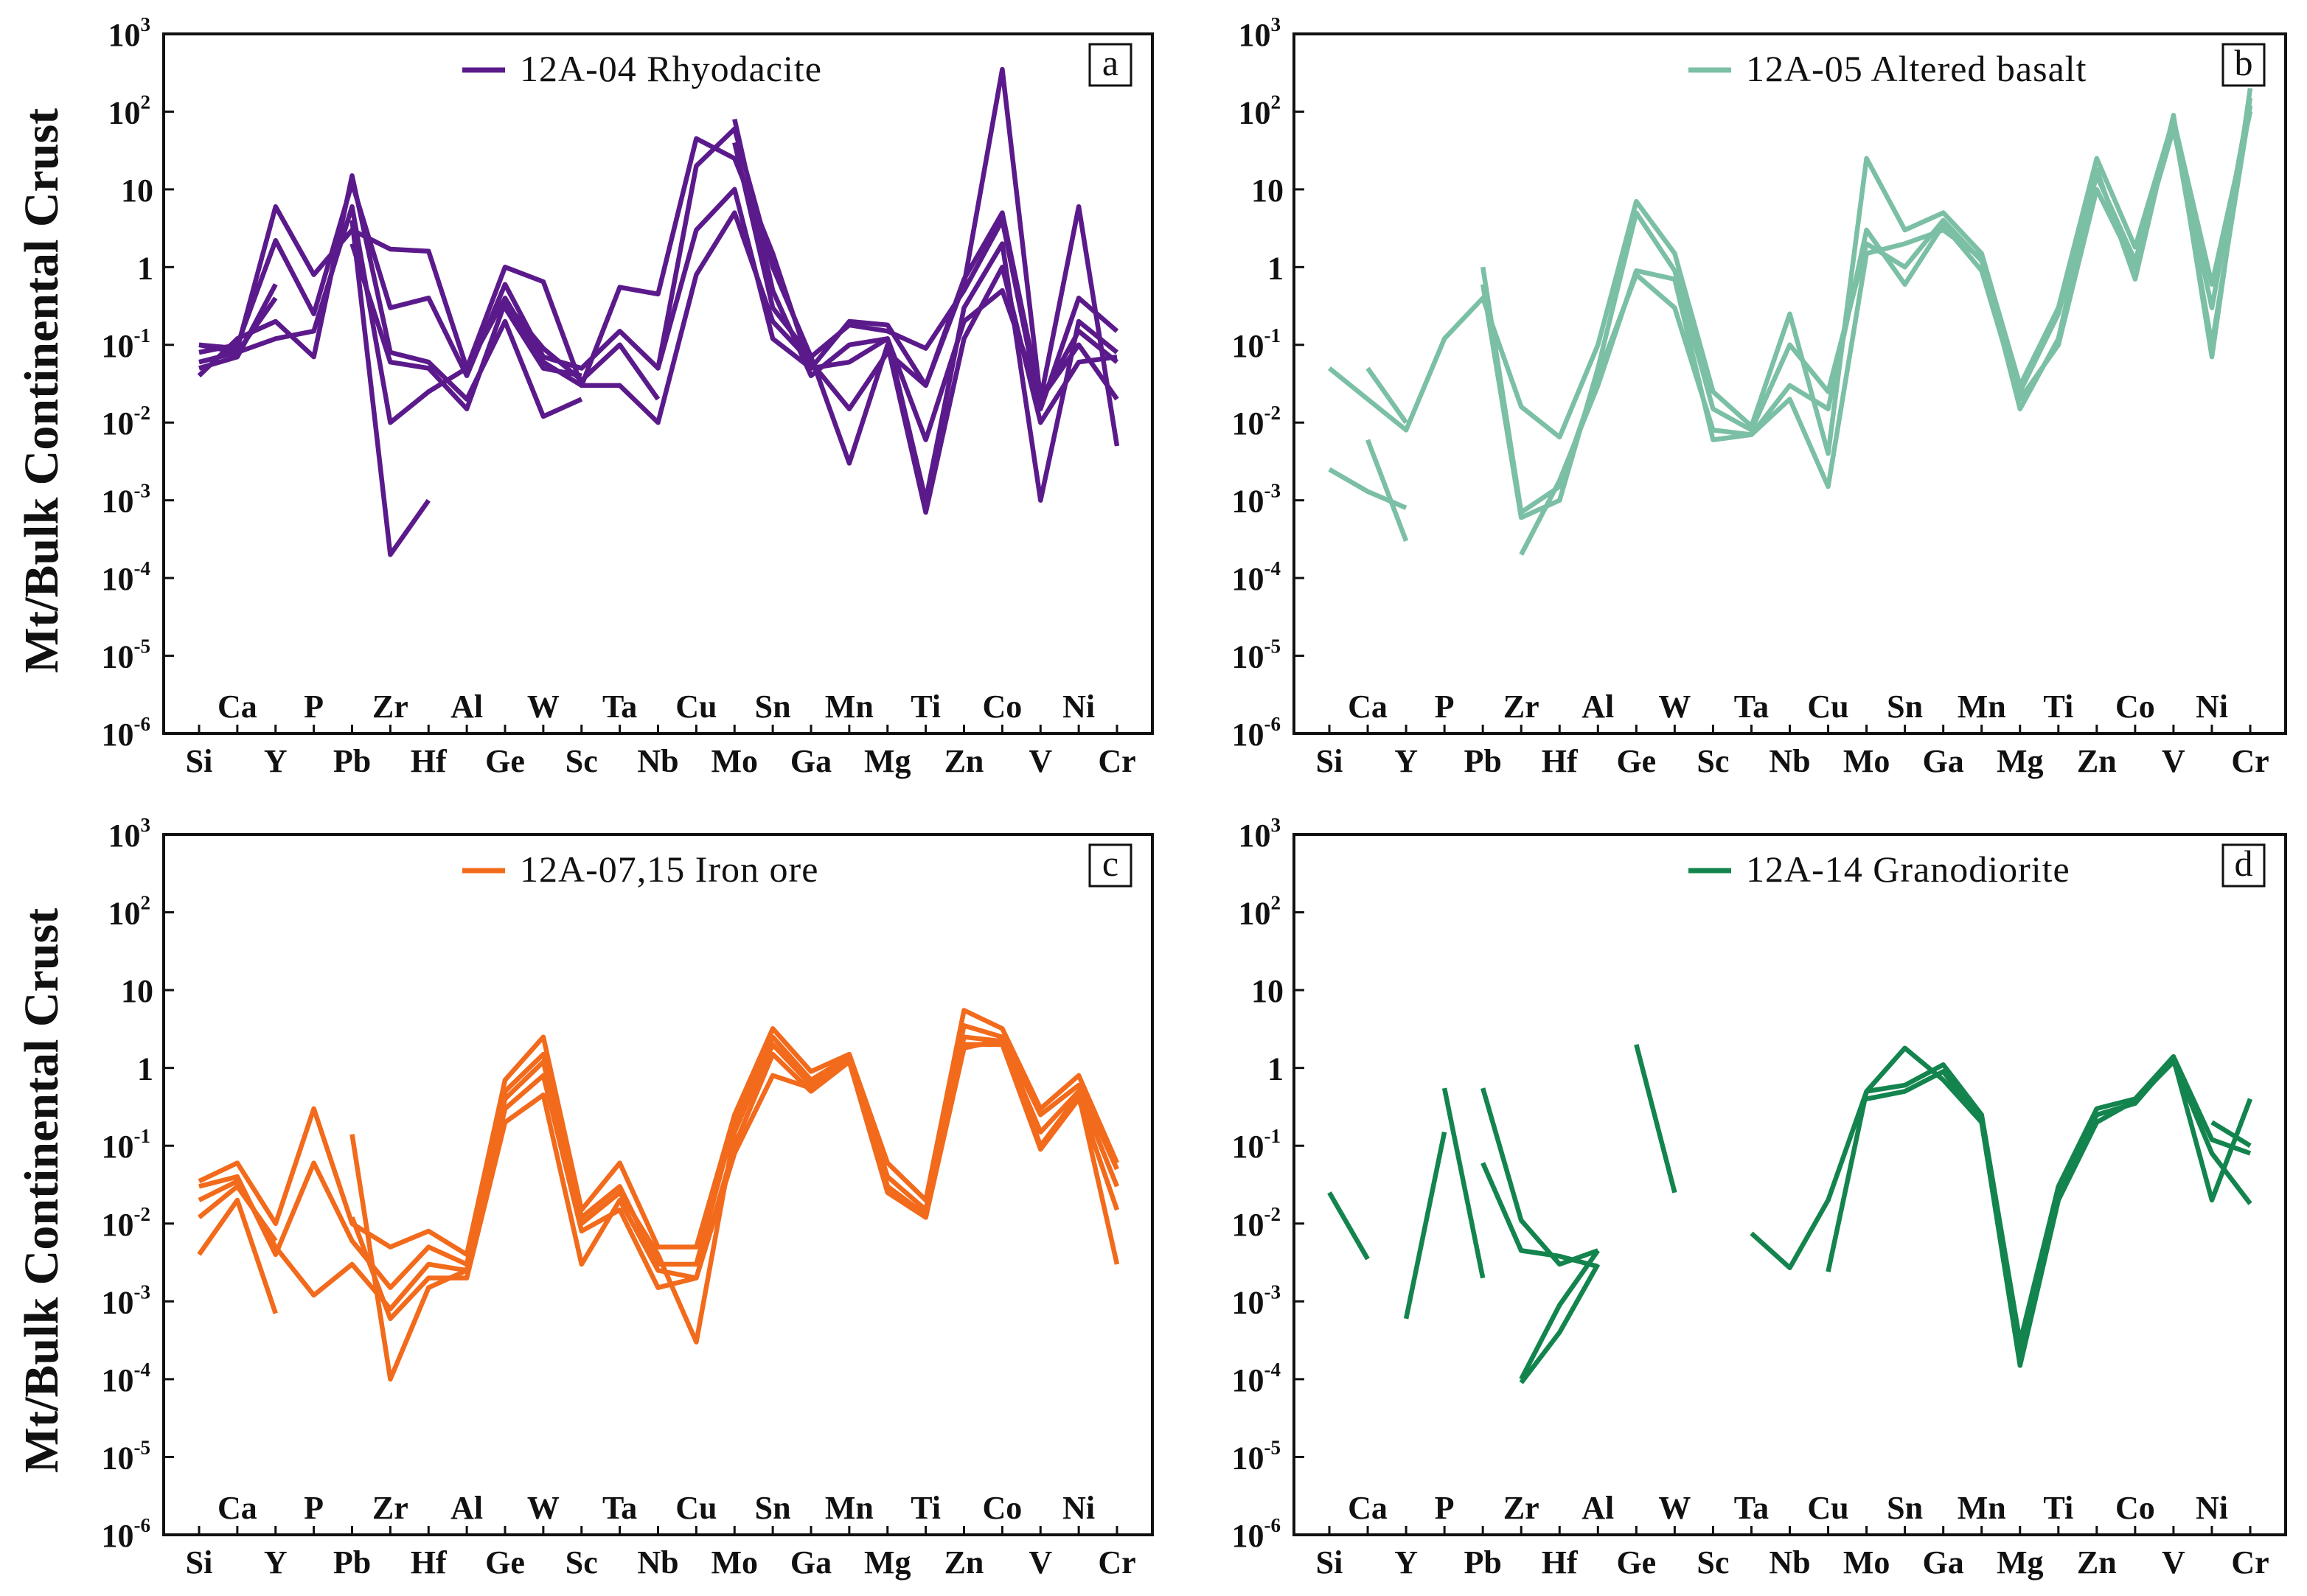 This screenshot has height=1596, width=2307. Describe the element at coordinates (1275, 1069) in the screenshot. I see `y-tick-label: 1` at that location.